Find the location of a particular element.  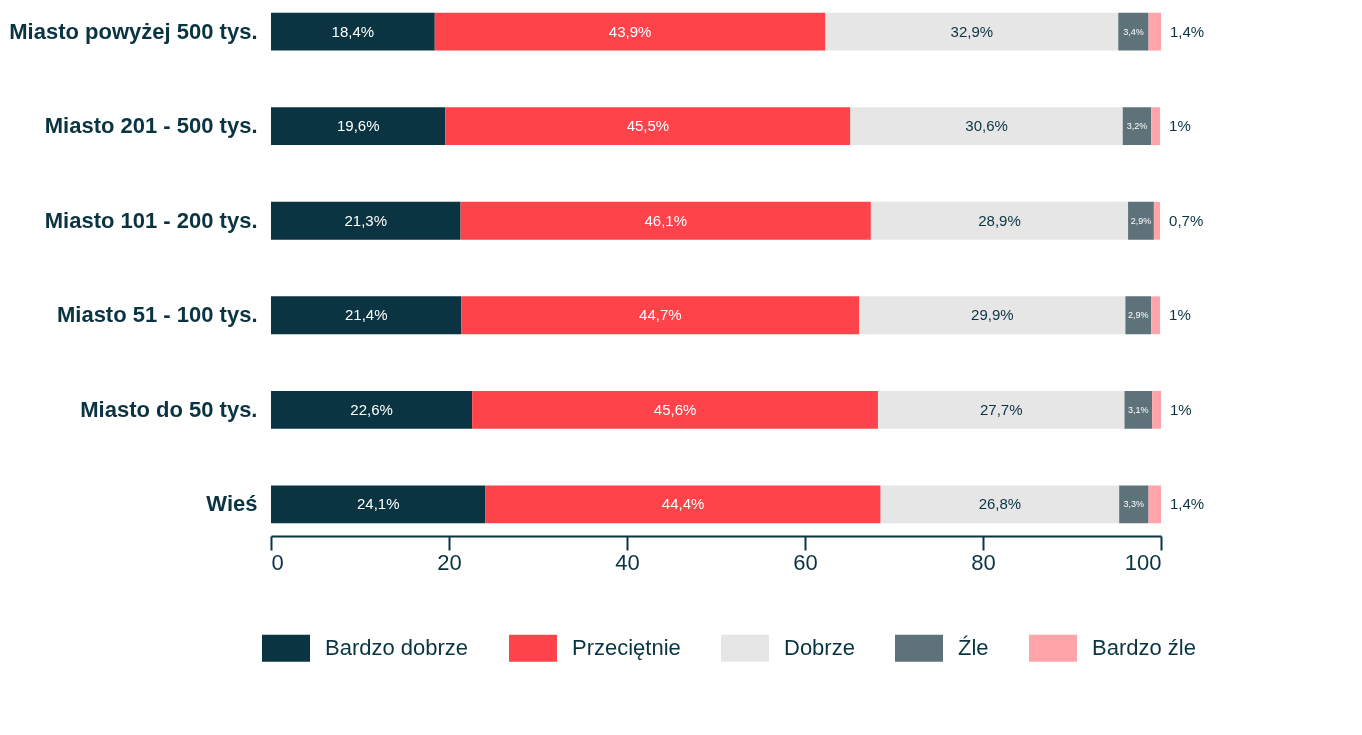

data-label: 30,6% is located at coordinates (986, 126).